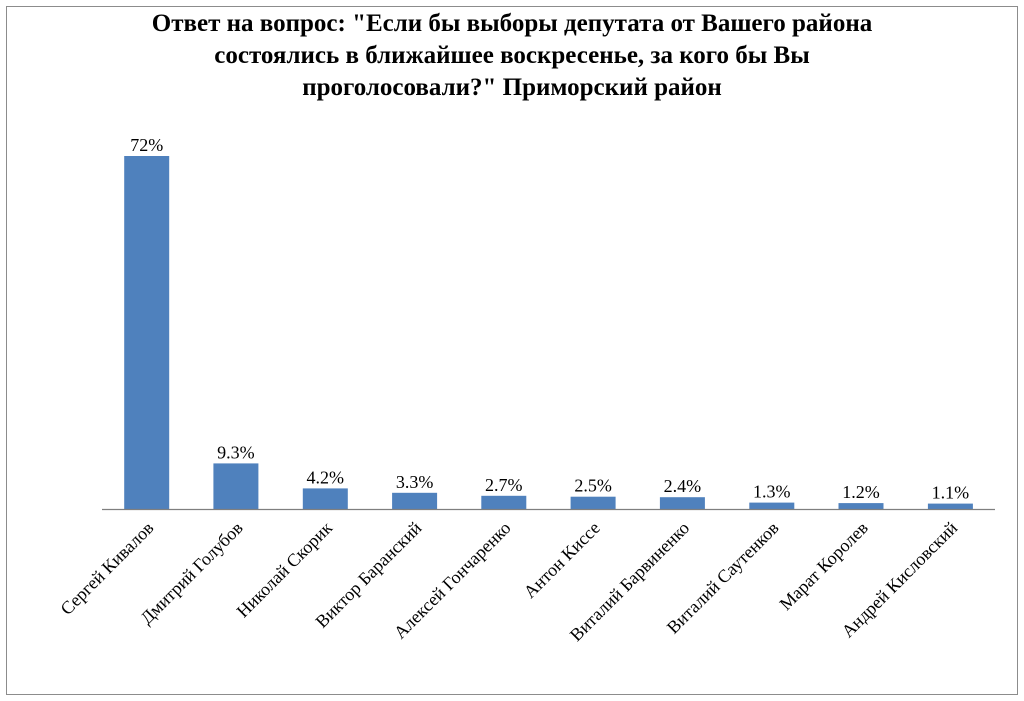 The image size is (1024, 701). Describe the element at coordinates (772, 492) in the screenshot. I see `data-label-7: 1.3%` at that location.